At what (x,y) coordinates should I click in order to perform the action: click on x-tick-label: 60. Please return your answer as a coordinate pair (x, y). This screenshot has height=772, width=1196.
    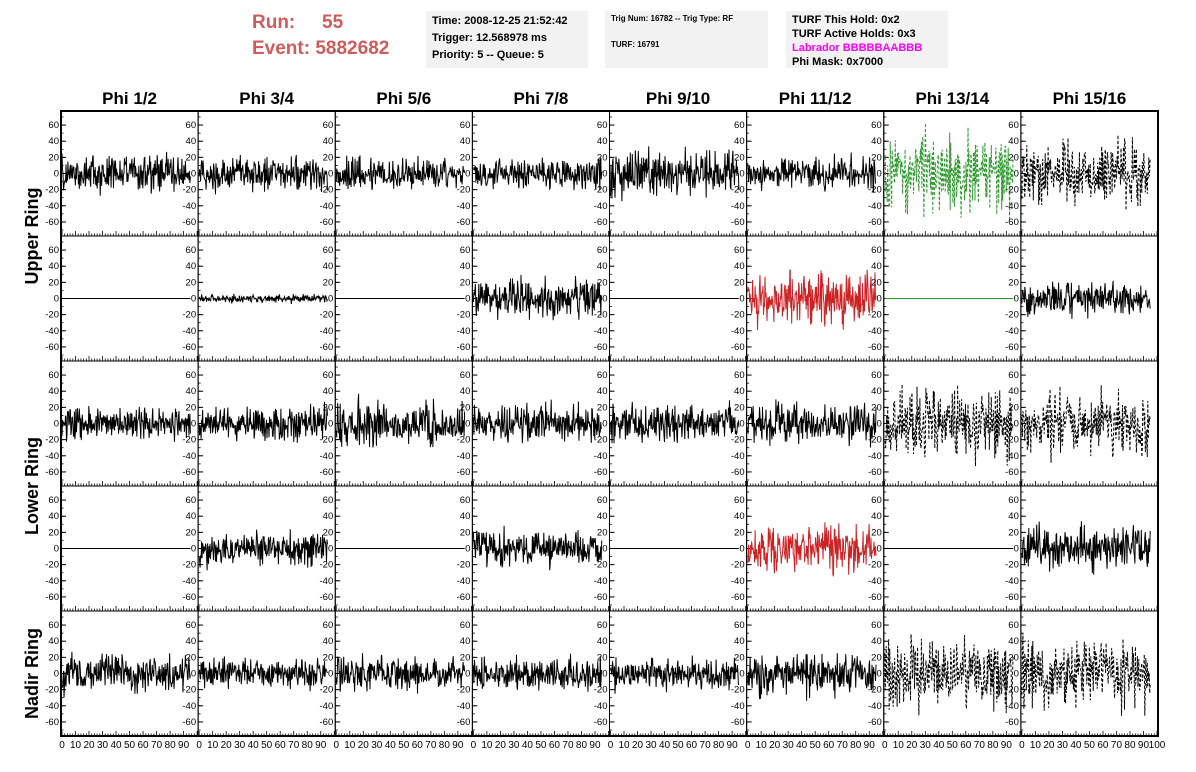
    Looking at the image, I should click on (692, 745).